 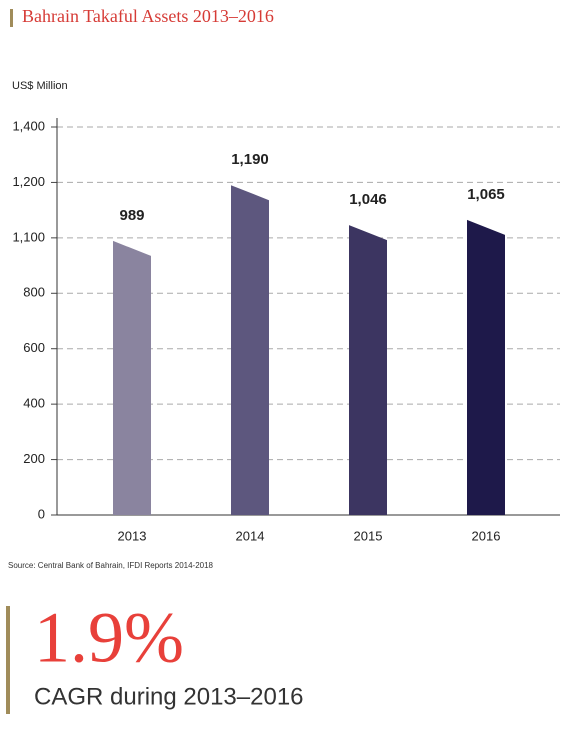 What do you see at coordinates (41, 513) in the screenshot?
I see `y-tick-label: 0` at bounding box center [41, 513].